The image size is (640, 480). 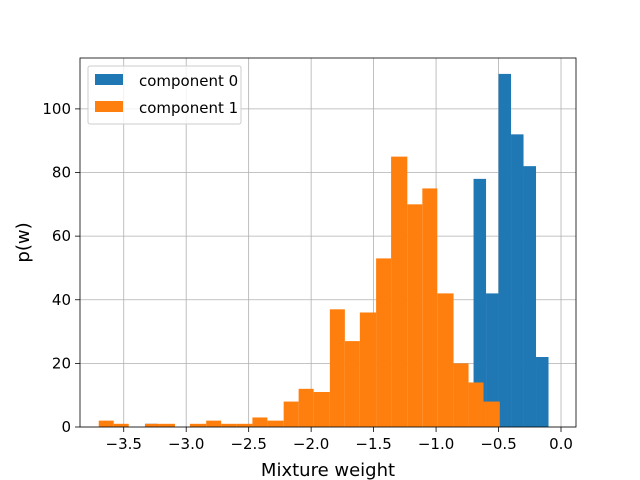 What do you see at coordinates (561, 444) in the screenshot?
I see `x-tick-label: 0.0` at bounding box center [561, 444].